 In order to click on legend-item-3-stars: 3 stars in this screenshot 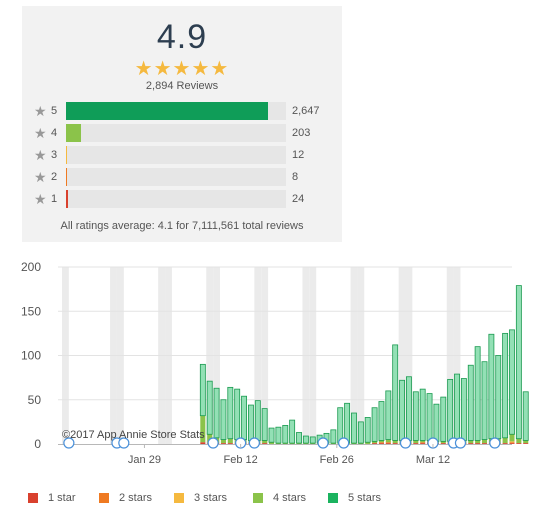, I will do `click(219, 498)`.